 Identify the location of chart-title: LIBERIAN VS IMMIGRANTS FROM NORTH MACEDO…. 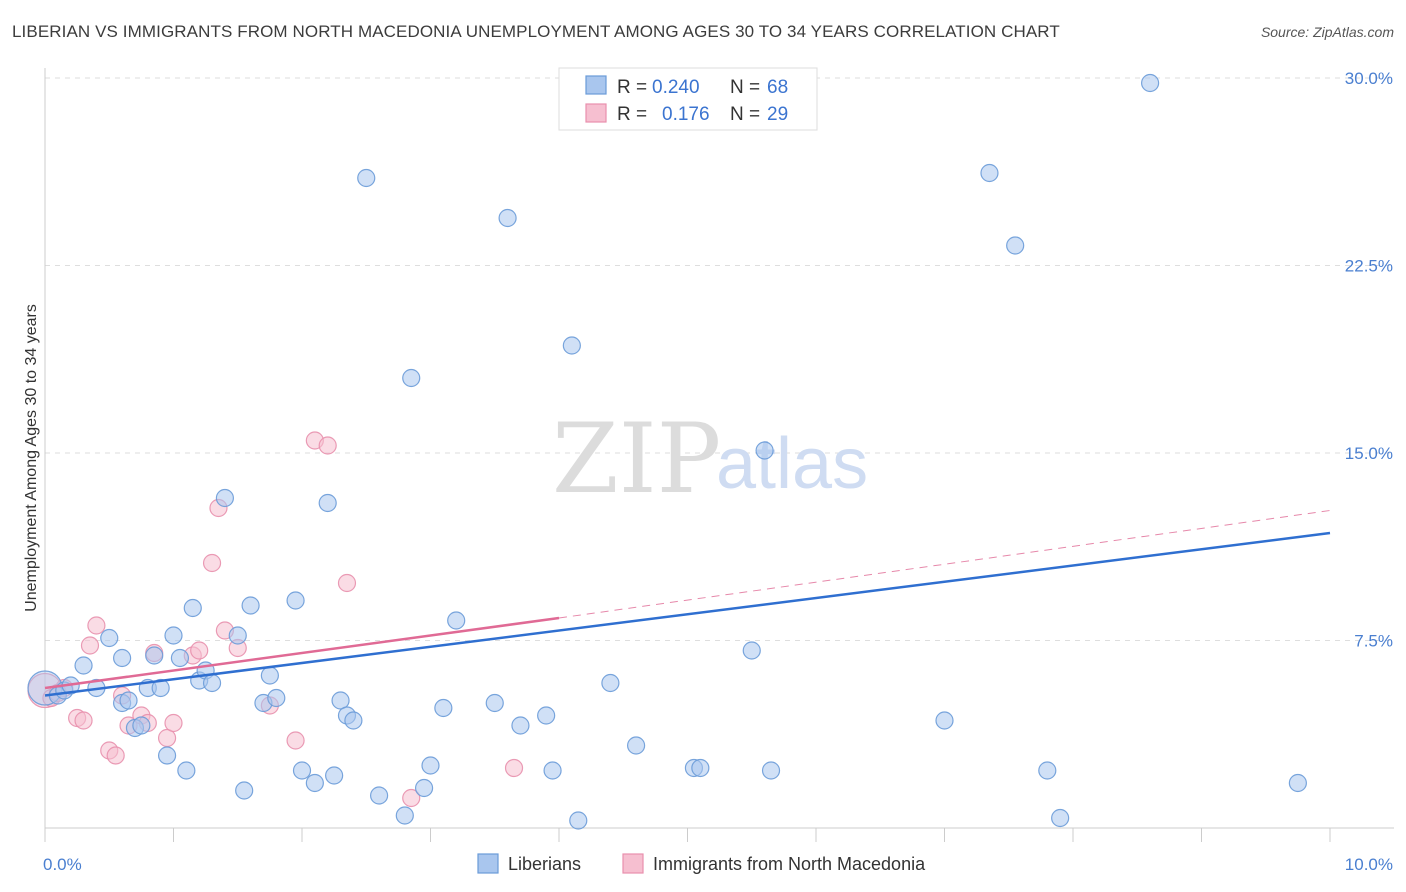
(536, 31).